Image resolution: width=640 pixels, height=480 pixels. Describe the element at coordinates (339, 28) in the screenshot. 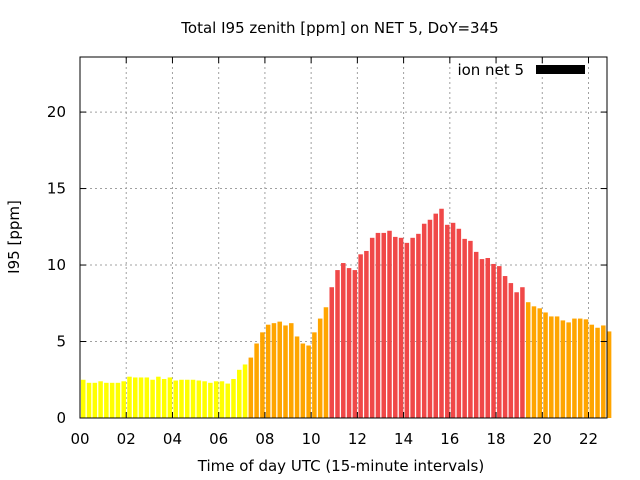

I see `chart-title: Total I95 zenith [ppm] on NET 5, DoY=345` at that location.